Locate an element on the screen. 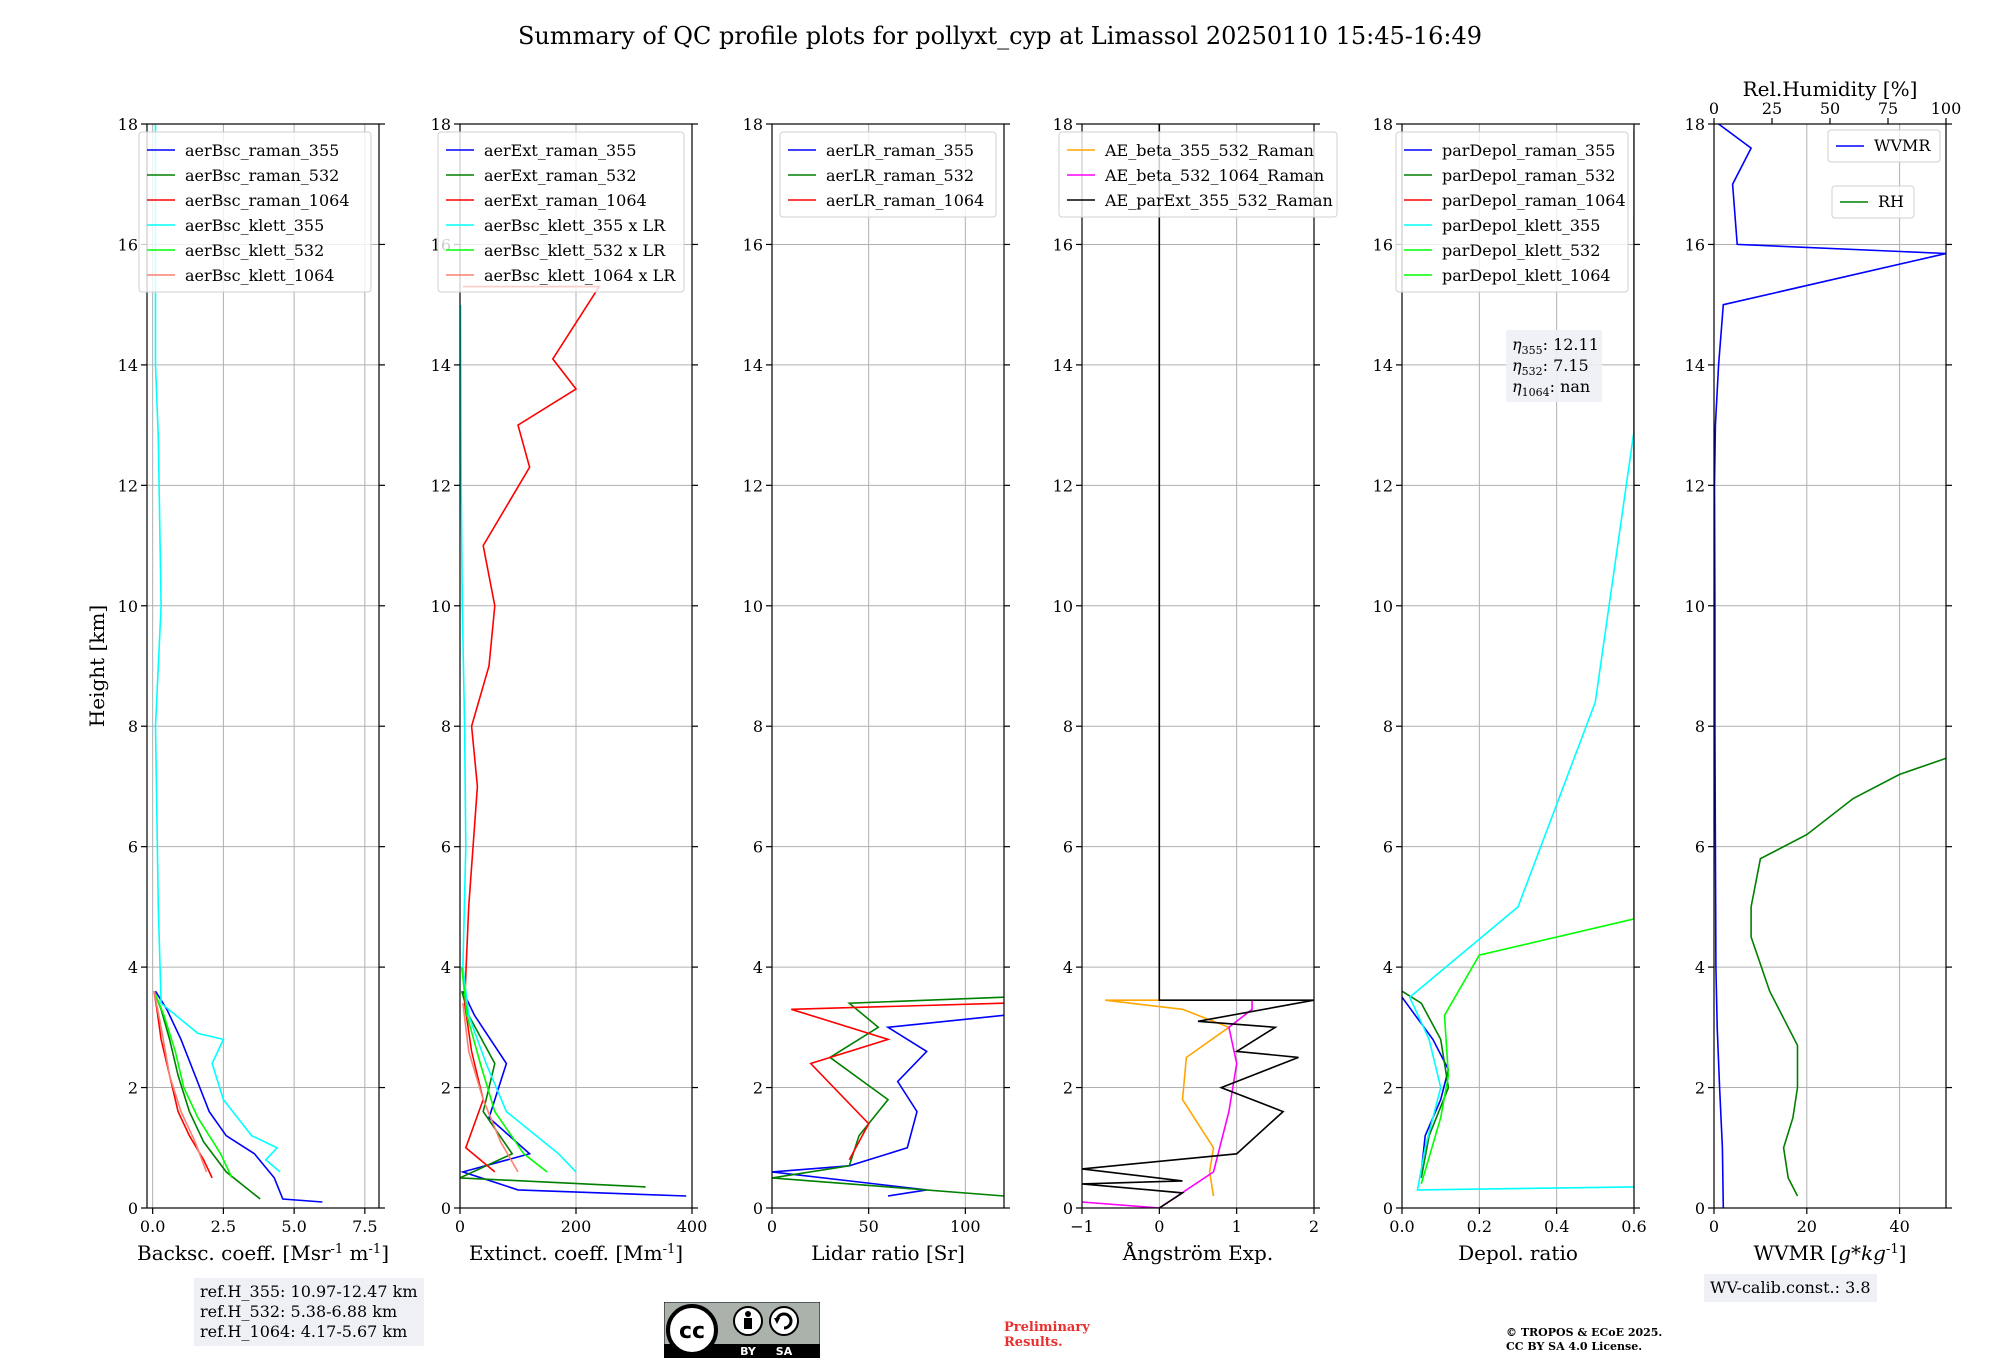  annotation-background is located at coordinates (1554, 366).